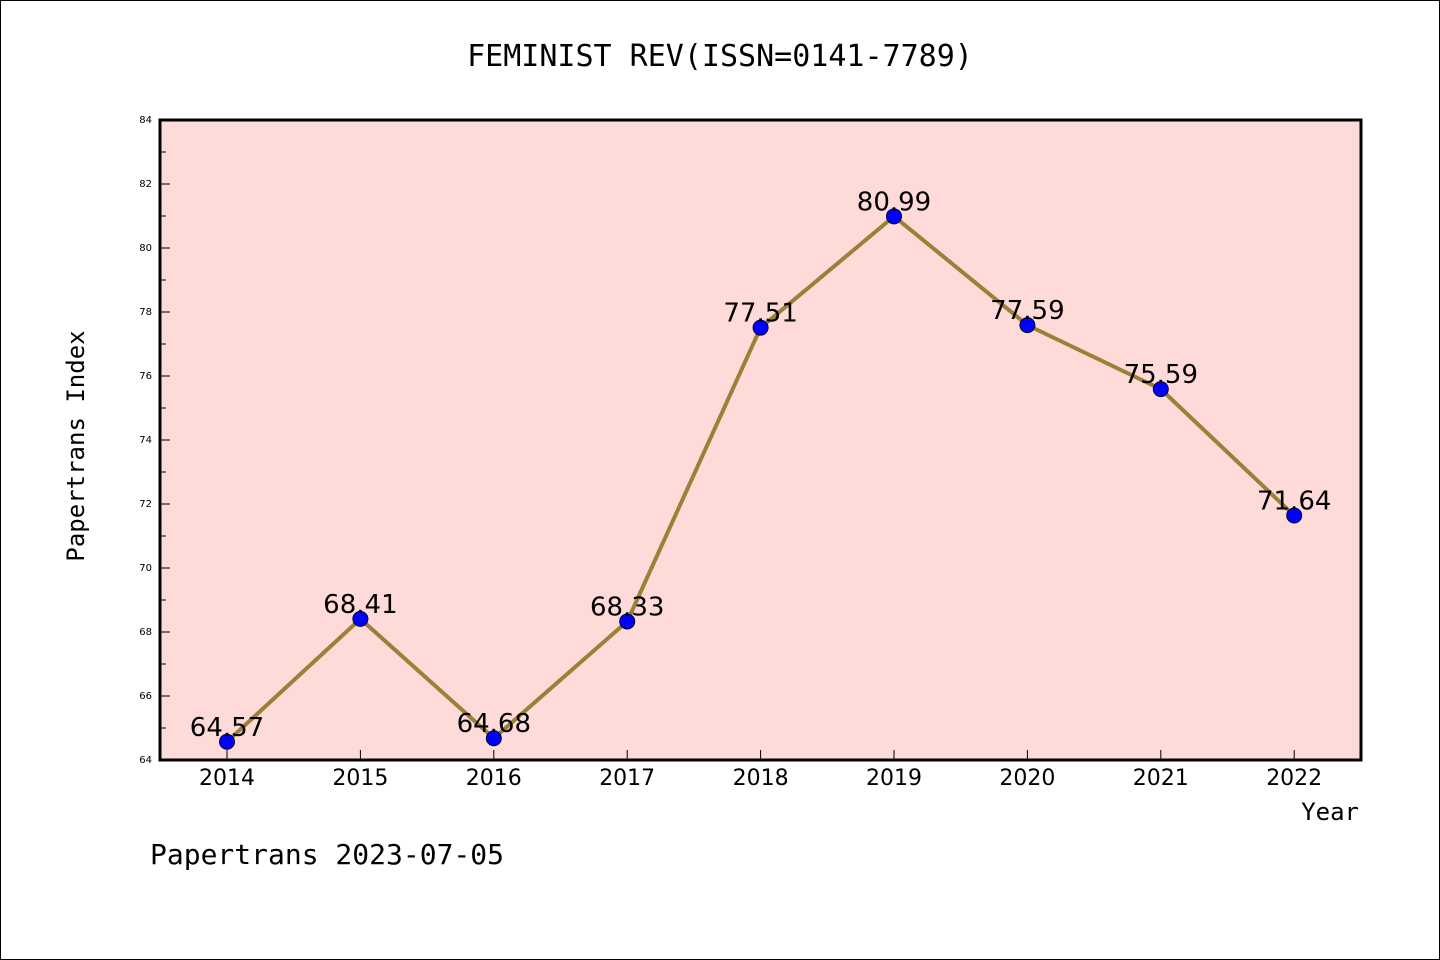  What do you see at coordinates (145, 120) in the screenshot?
I see `y-tick-label: 84` at bounding box center [145, 120].